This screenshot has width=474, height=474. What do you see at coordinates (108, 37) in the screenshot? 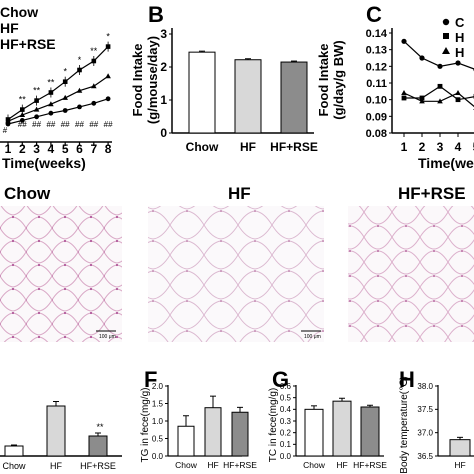
I see `panel-a-sig-star: *` at bounding box center [108, 37].